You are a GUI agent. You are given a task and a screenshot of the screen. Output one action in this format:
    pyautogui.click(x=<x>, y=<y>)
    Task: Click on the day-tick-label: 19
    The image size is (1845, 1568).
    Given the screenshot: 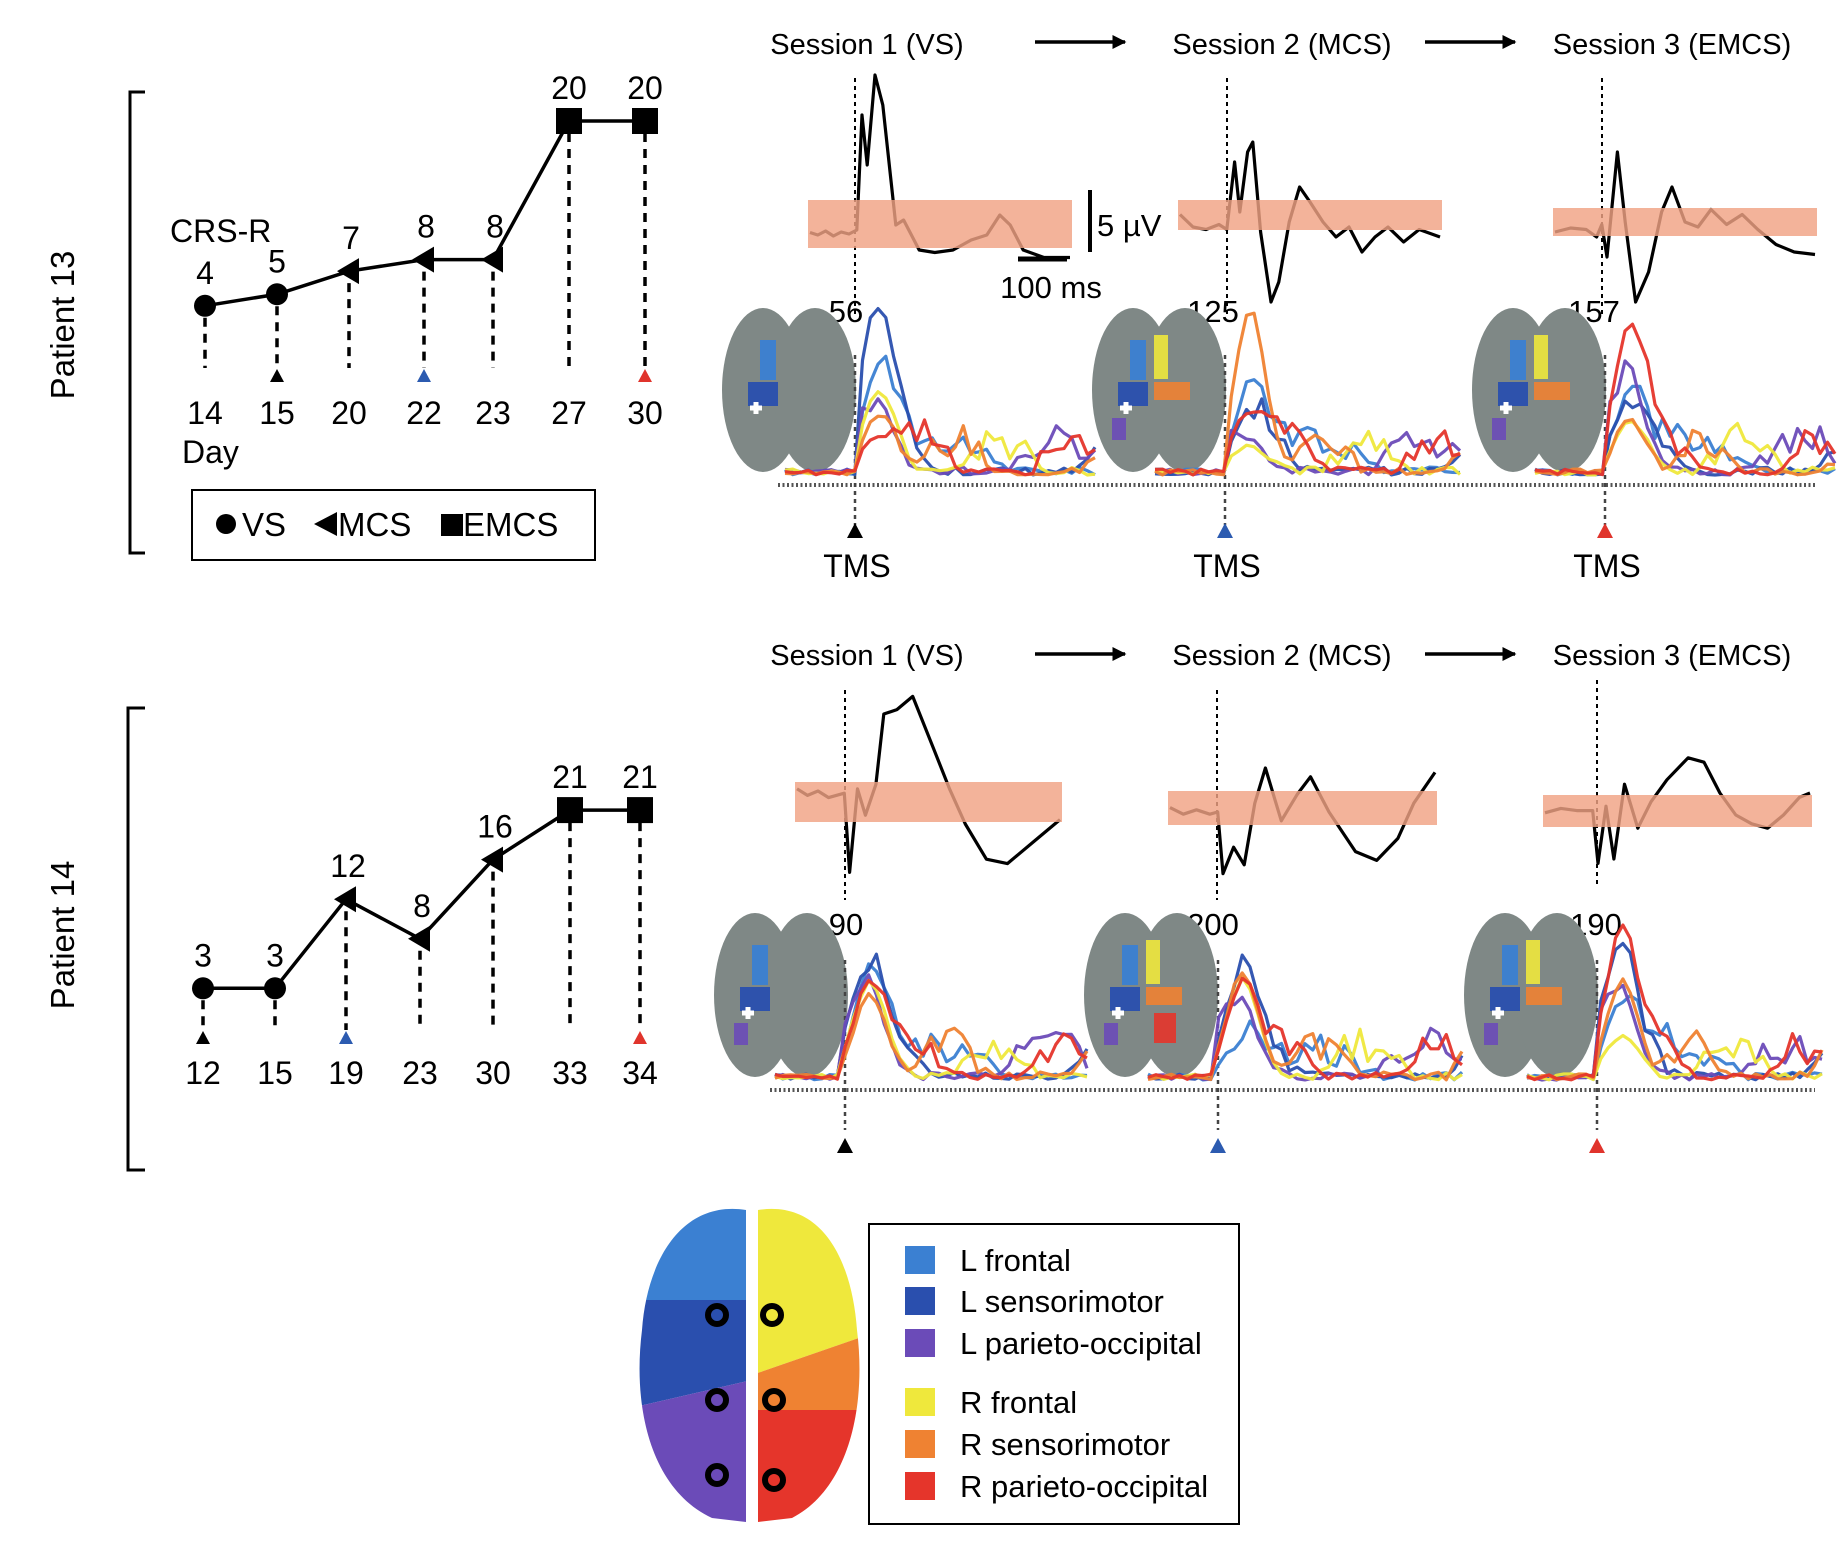 What is the action you would take?
    pyautogui.click(x=346, y=1073)
    